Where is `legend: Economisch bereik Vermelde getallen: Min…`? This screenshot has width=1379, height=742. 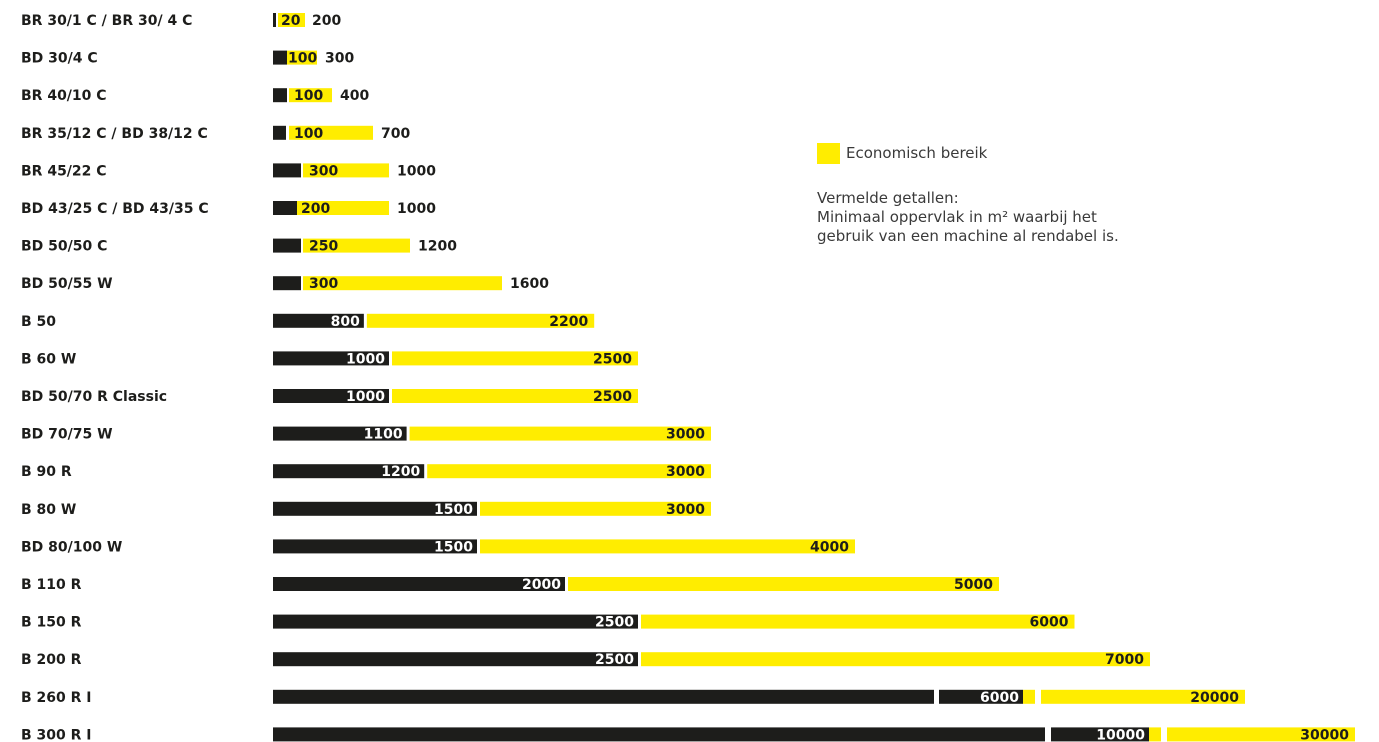
legend: Economisch bereik Vermelde getallen: Min… is located at coordinates (968, 194).